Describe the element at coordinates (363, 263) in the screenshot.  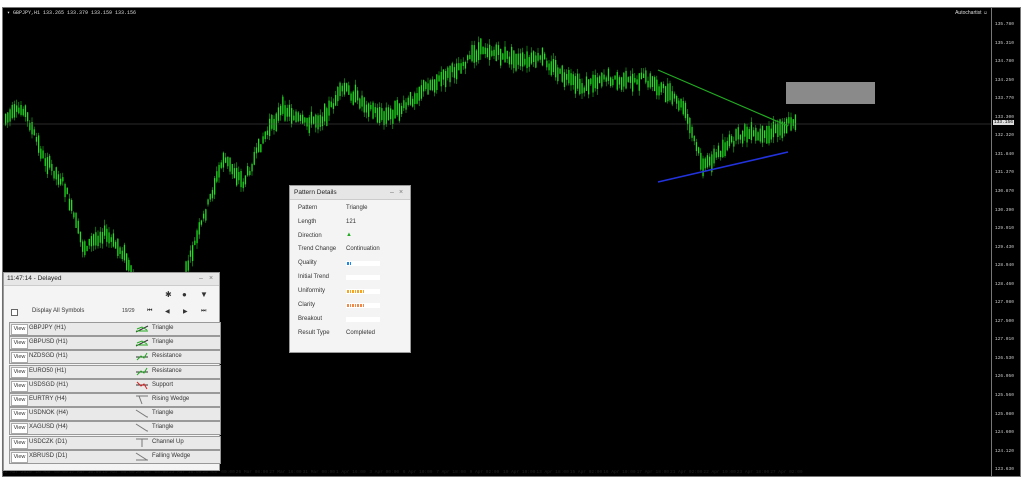
I see `quality-bar` at that location.